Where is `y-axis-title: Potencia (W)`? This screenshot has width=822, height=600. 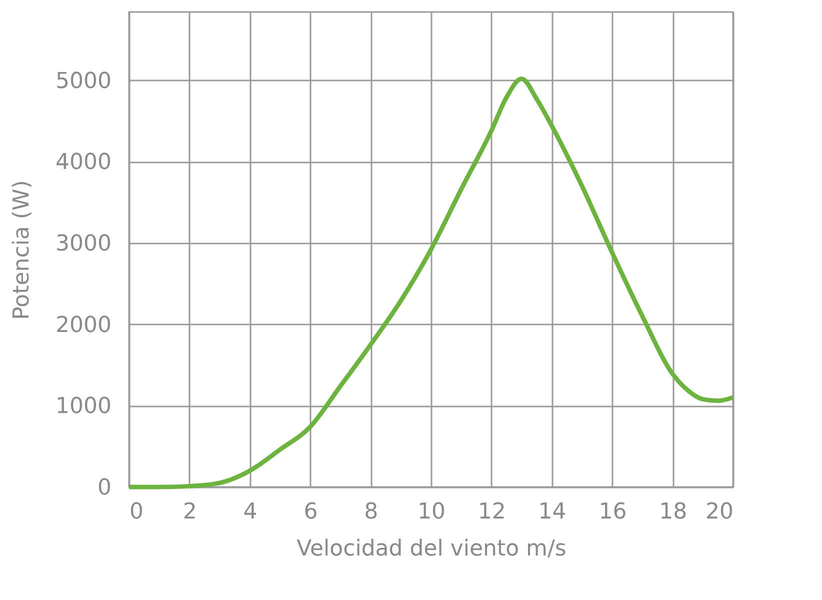
y-axis-title: Potencia (W) is located at coordinates (22, 250).